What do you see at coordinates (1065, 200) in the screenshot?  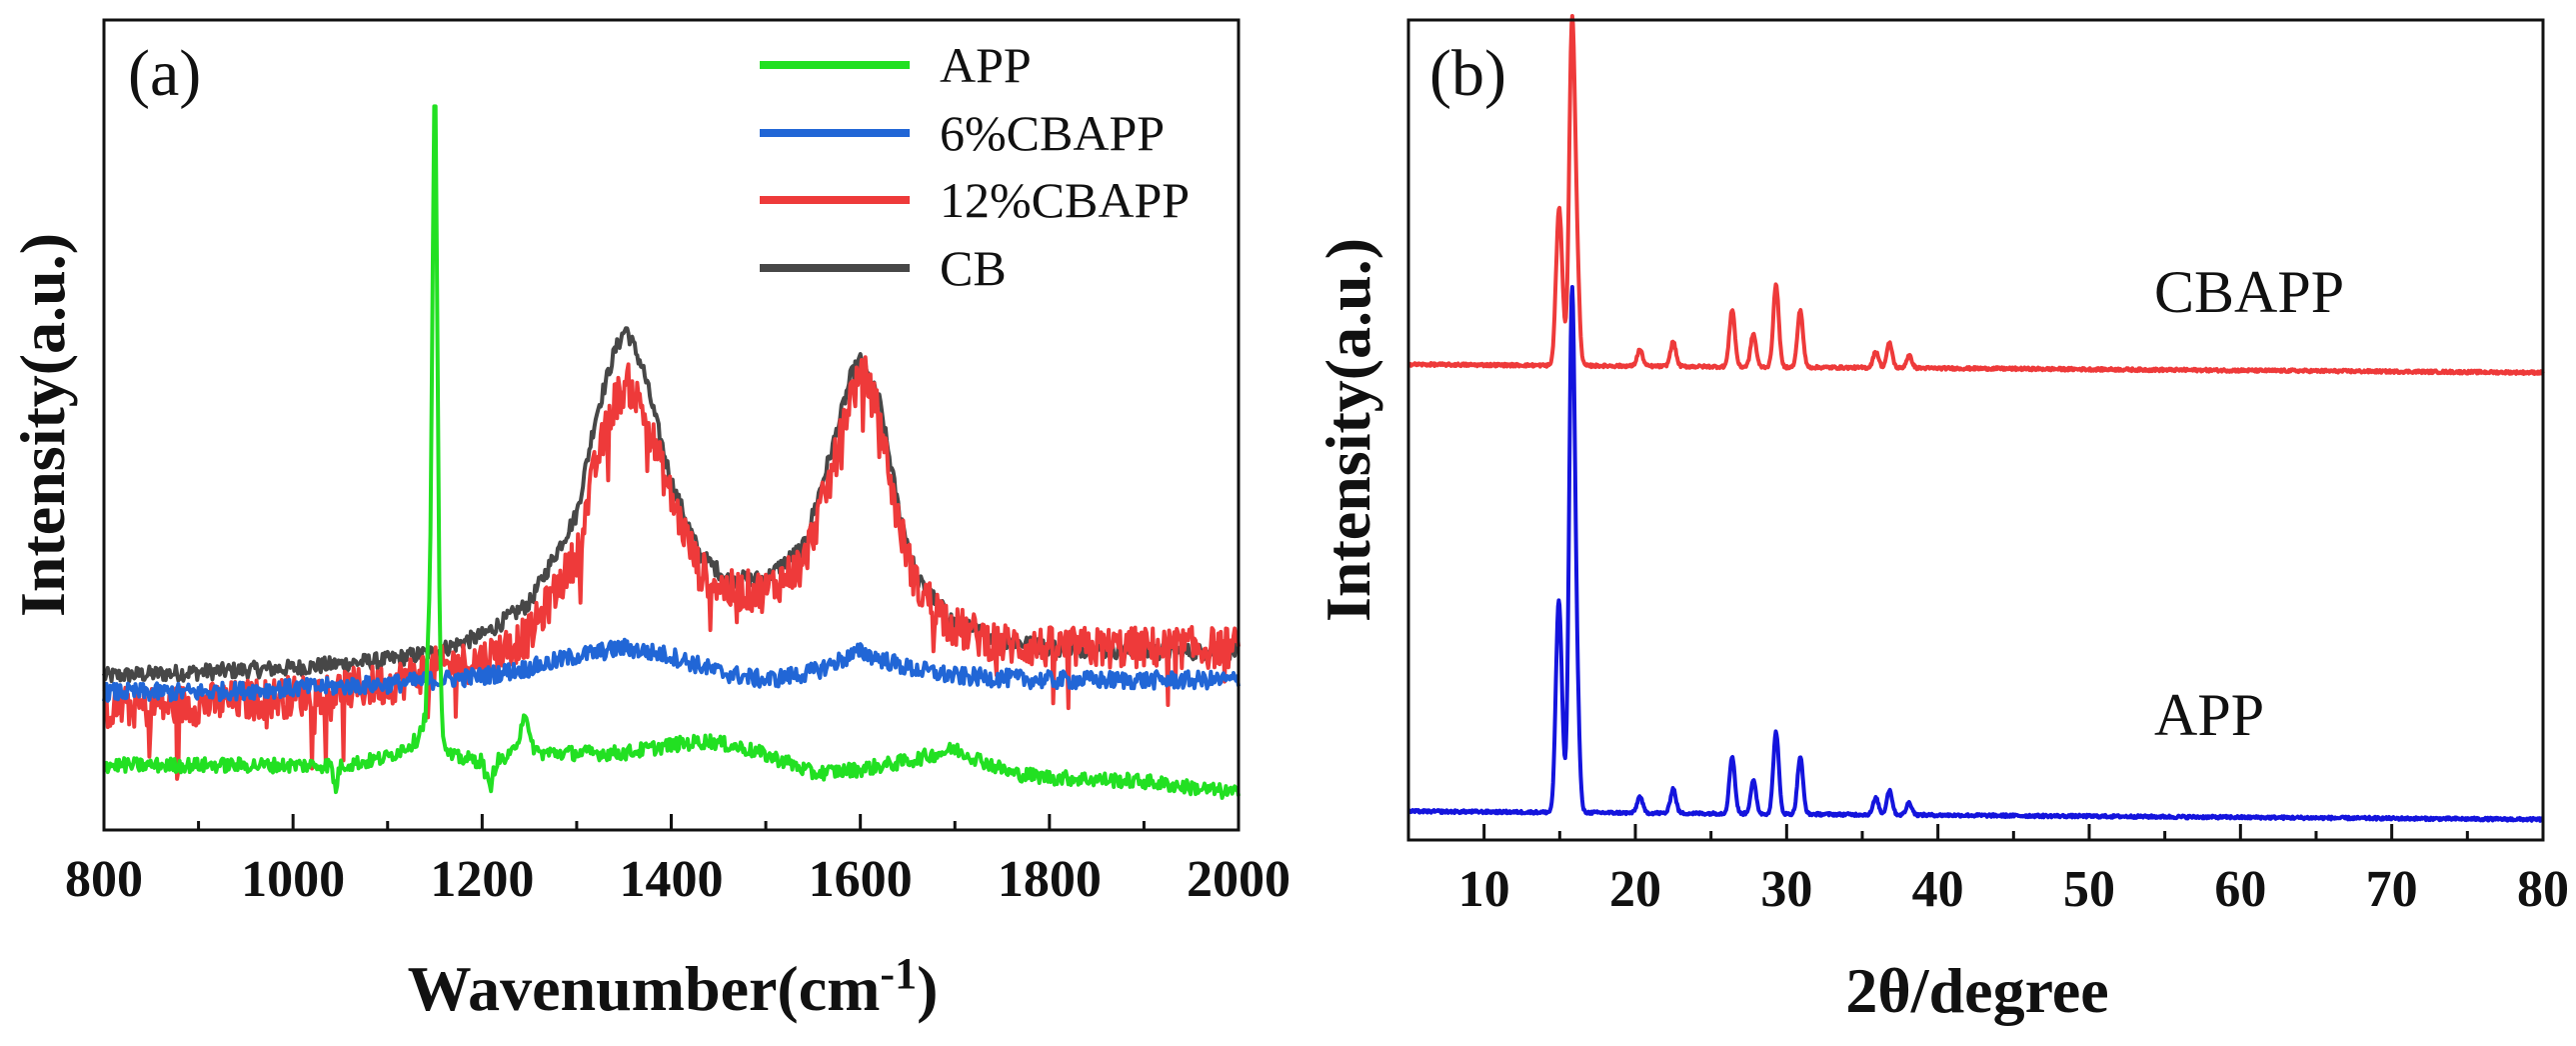 I see `legend-label: 12%CBAPP` at bounding box center [1065, 200].